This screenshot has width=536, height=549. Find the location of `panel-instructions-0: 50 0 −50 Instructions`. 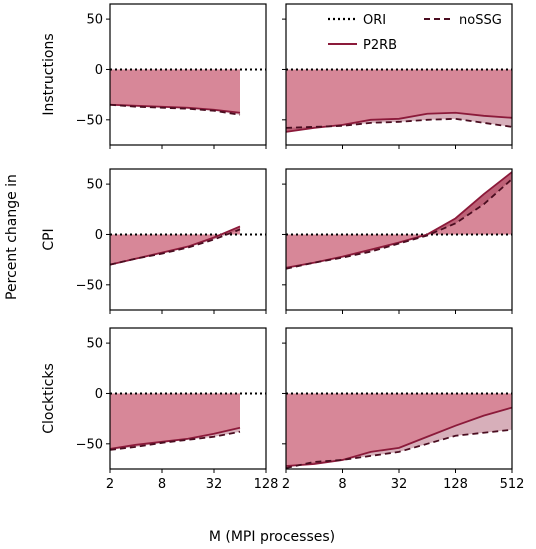

panel-instructions-0: 50 0 −50 Instructions is located at coordinates (154, 76).